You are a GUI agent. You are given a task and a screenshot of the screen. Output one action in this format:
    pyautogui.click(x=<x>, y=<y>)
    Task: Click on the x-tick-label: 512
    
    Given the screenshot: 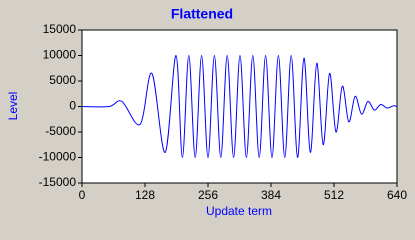 What is the action you would take?
    pyautogui.click(x=334, y=195)
    